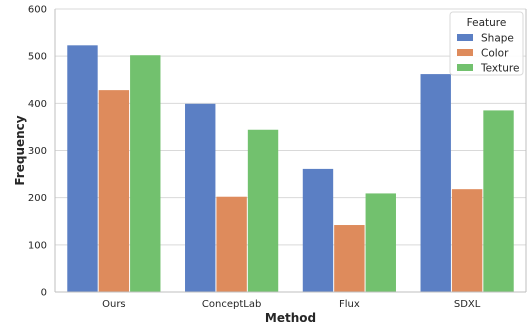  Describe the element at coordinates (37, 245) in the screenshot. I see `y-tick-label: 100` at that location.